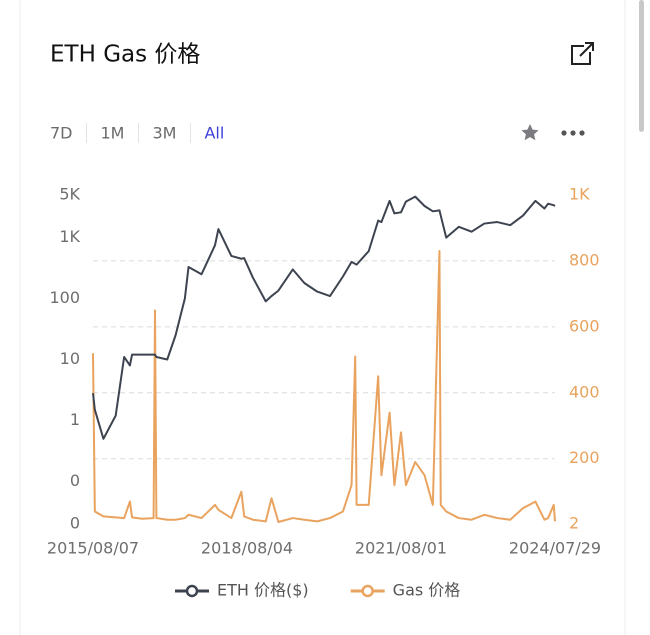 This screenshot has width=650, height=635. Describe the element at coordinates (125, 55) in the screenshot. I see `chart-title: ETH Gas 价格` at that location.